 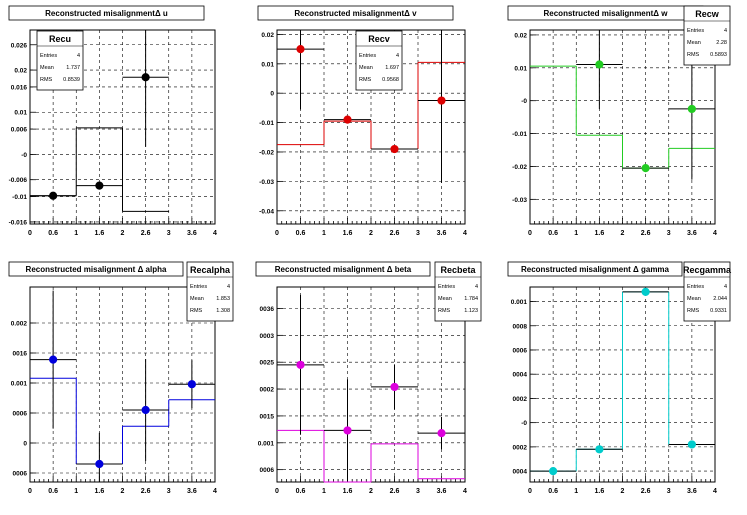 What do you see at coordinates (606, 13) in the screenshot?
I see `chart-title: Reconstructed misalignmentΔ w` at bounding box center [606, 13].